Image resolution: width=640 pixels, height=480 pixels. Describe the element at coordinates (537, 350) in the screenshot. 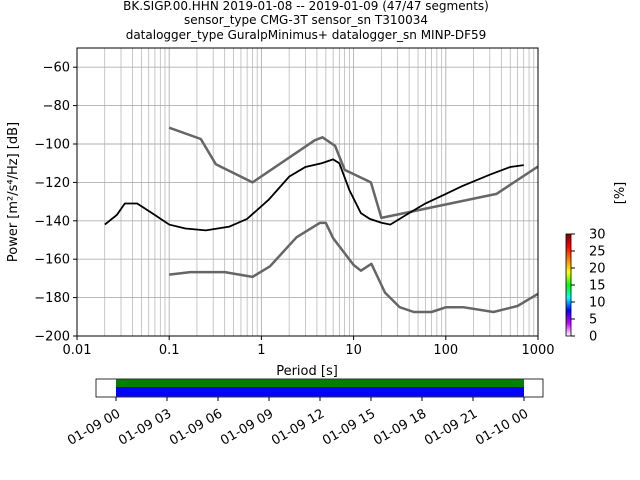

I see `x-tick-label: 1000` at that location.